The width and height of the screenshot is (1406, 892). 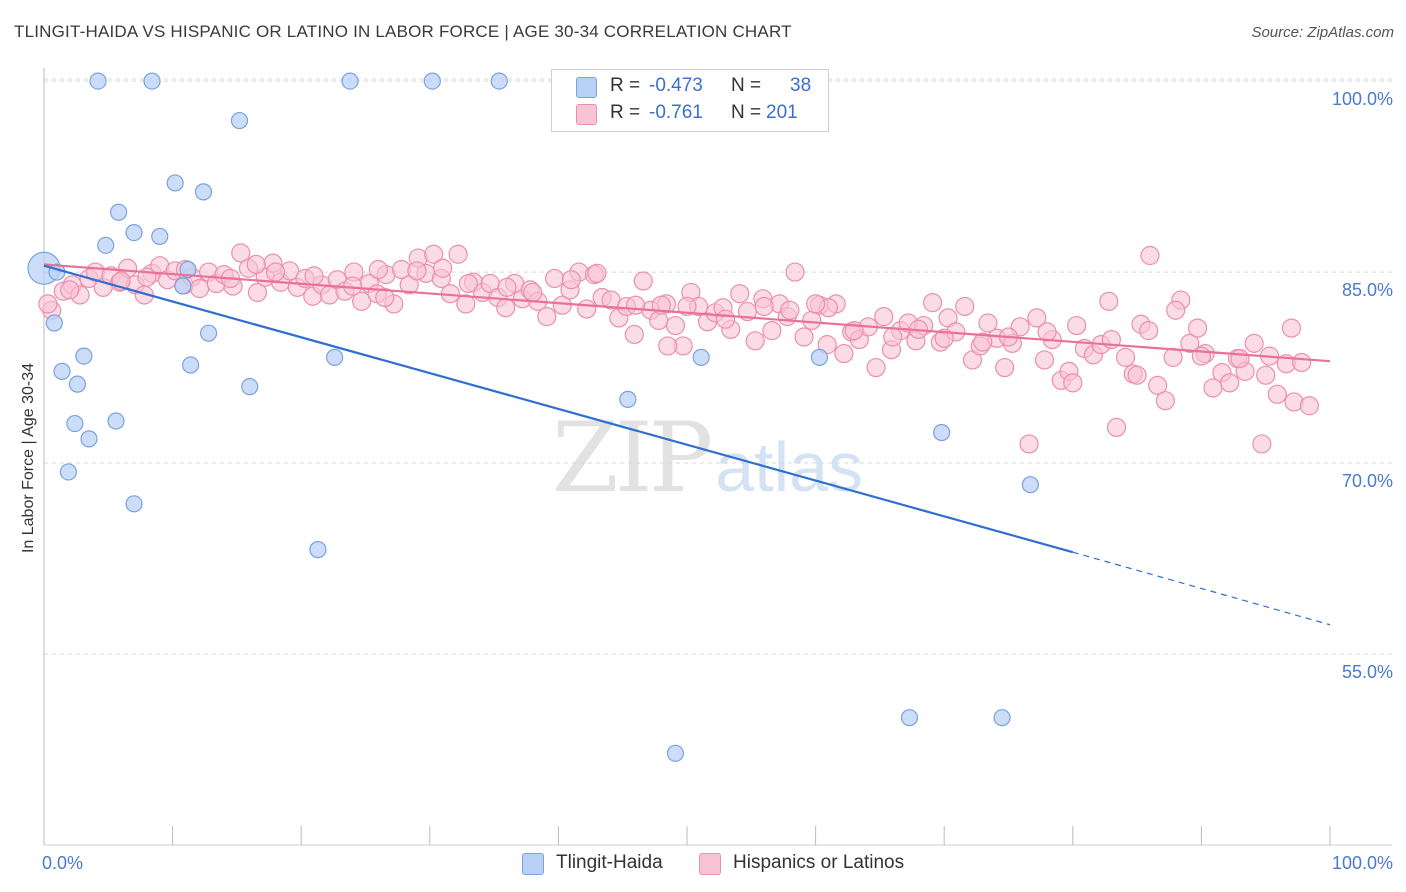 What do you see at coordinates (1367, 481) in the screenshot?
I see `y-tick-label: 70.0%` at bounding box center [1367, 481].